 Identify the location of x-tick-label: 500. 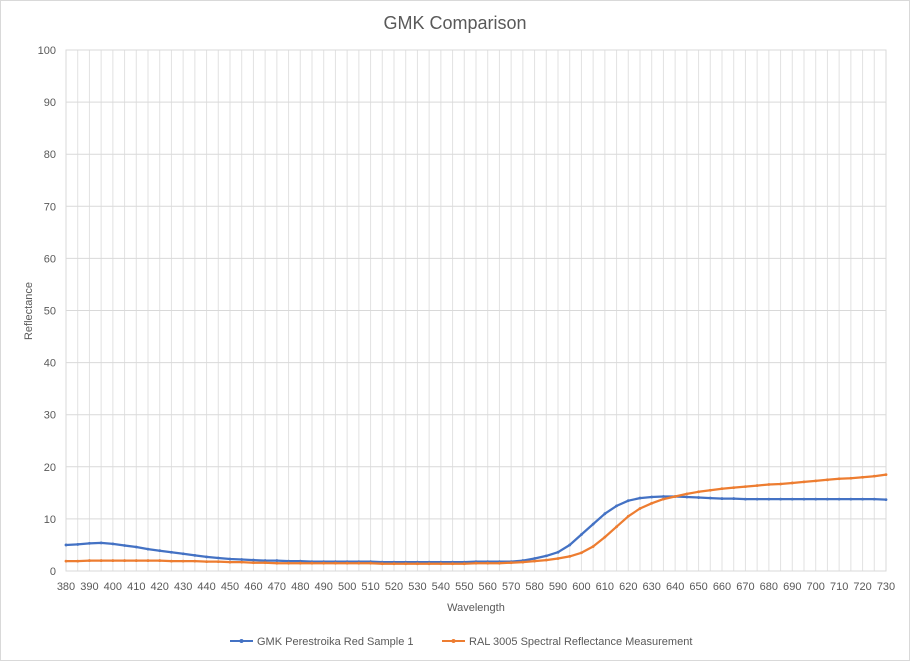
(347, 587).